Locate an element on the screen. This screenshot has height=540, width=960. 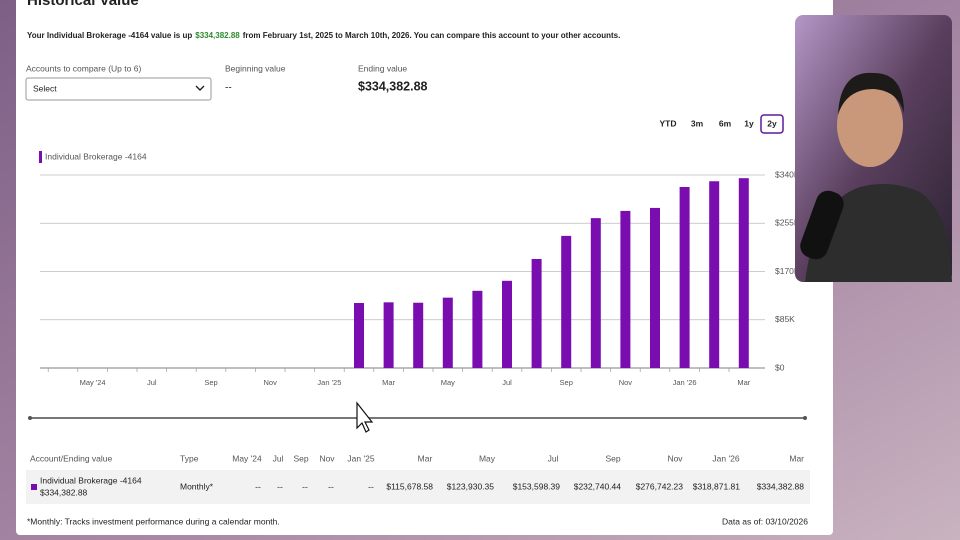
as-of: Data as of: 03/10/2026 is located at coordinates (765, 521).